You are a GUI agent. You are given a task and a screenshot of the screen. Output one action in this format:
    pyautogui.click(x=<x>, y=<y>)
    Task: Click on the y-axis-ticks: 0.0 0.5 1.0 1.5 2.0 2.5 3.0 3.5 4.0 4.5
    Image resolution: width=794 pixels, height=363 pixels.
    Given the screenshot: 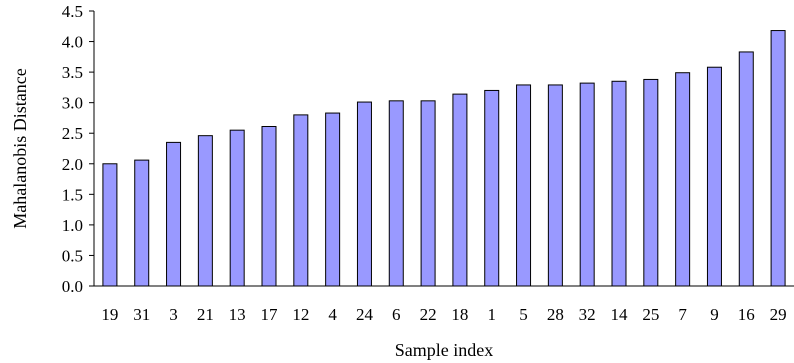 What is the action you would take?
    pyautogui.click(x=78, y=149)
    